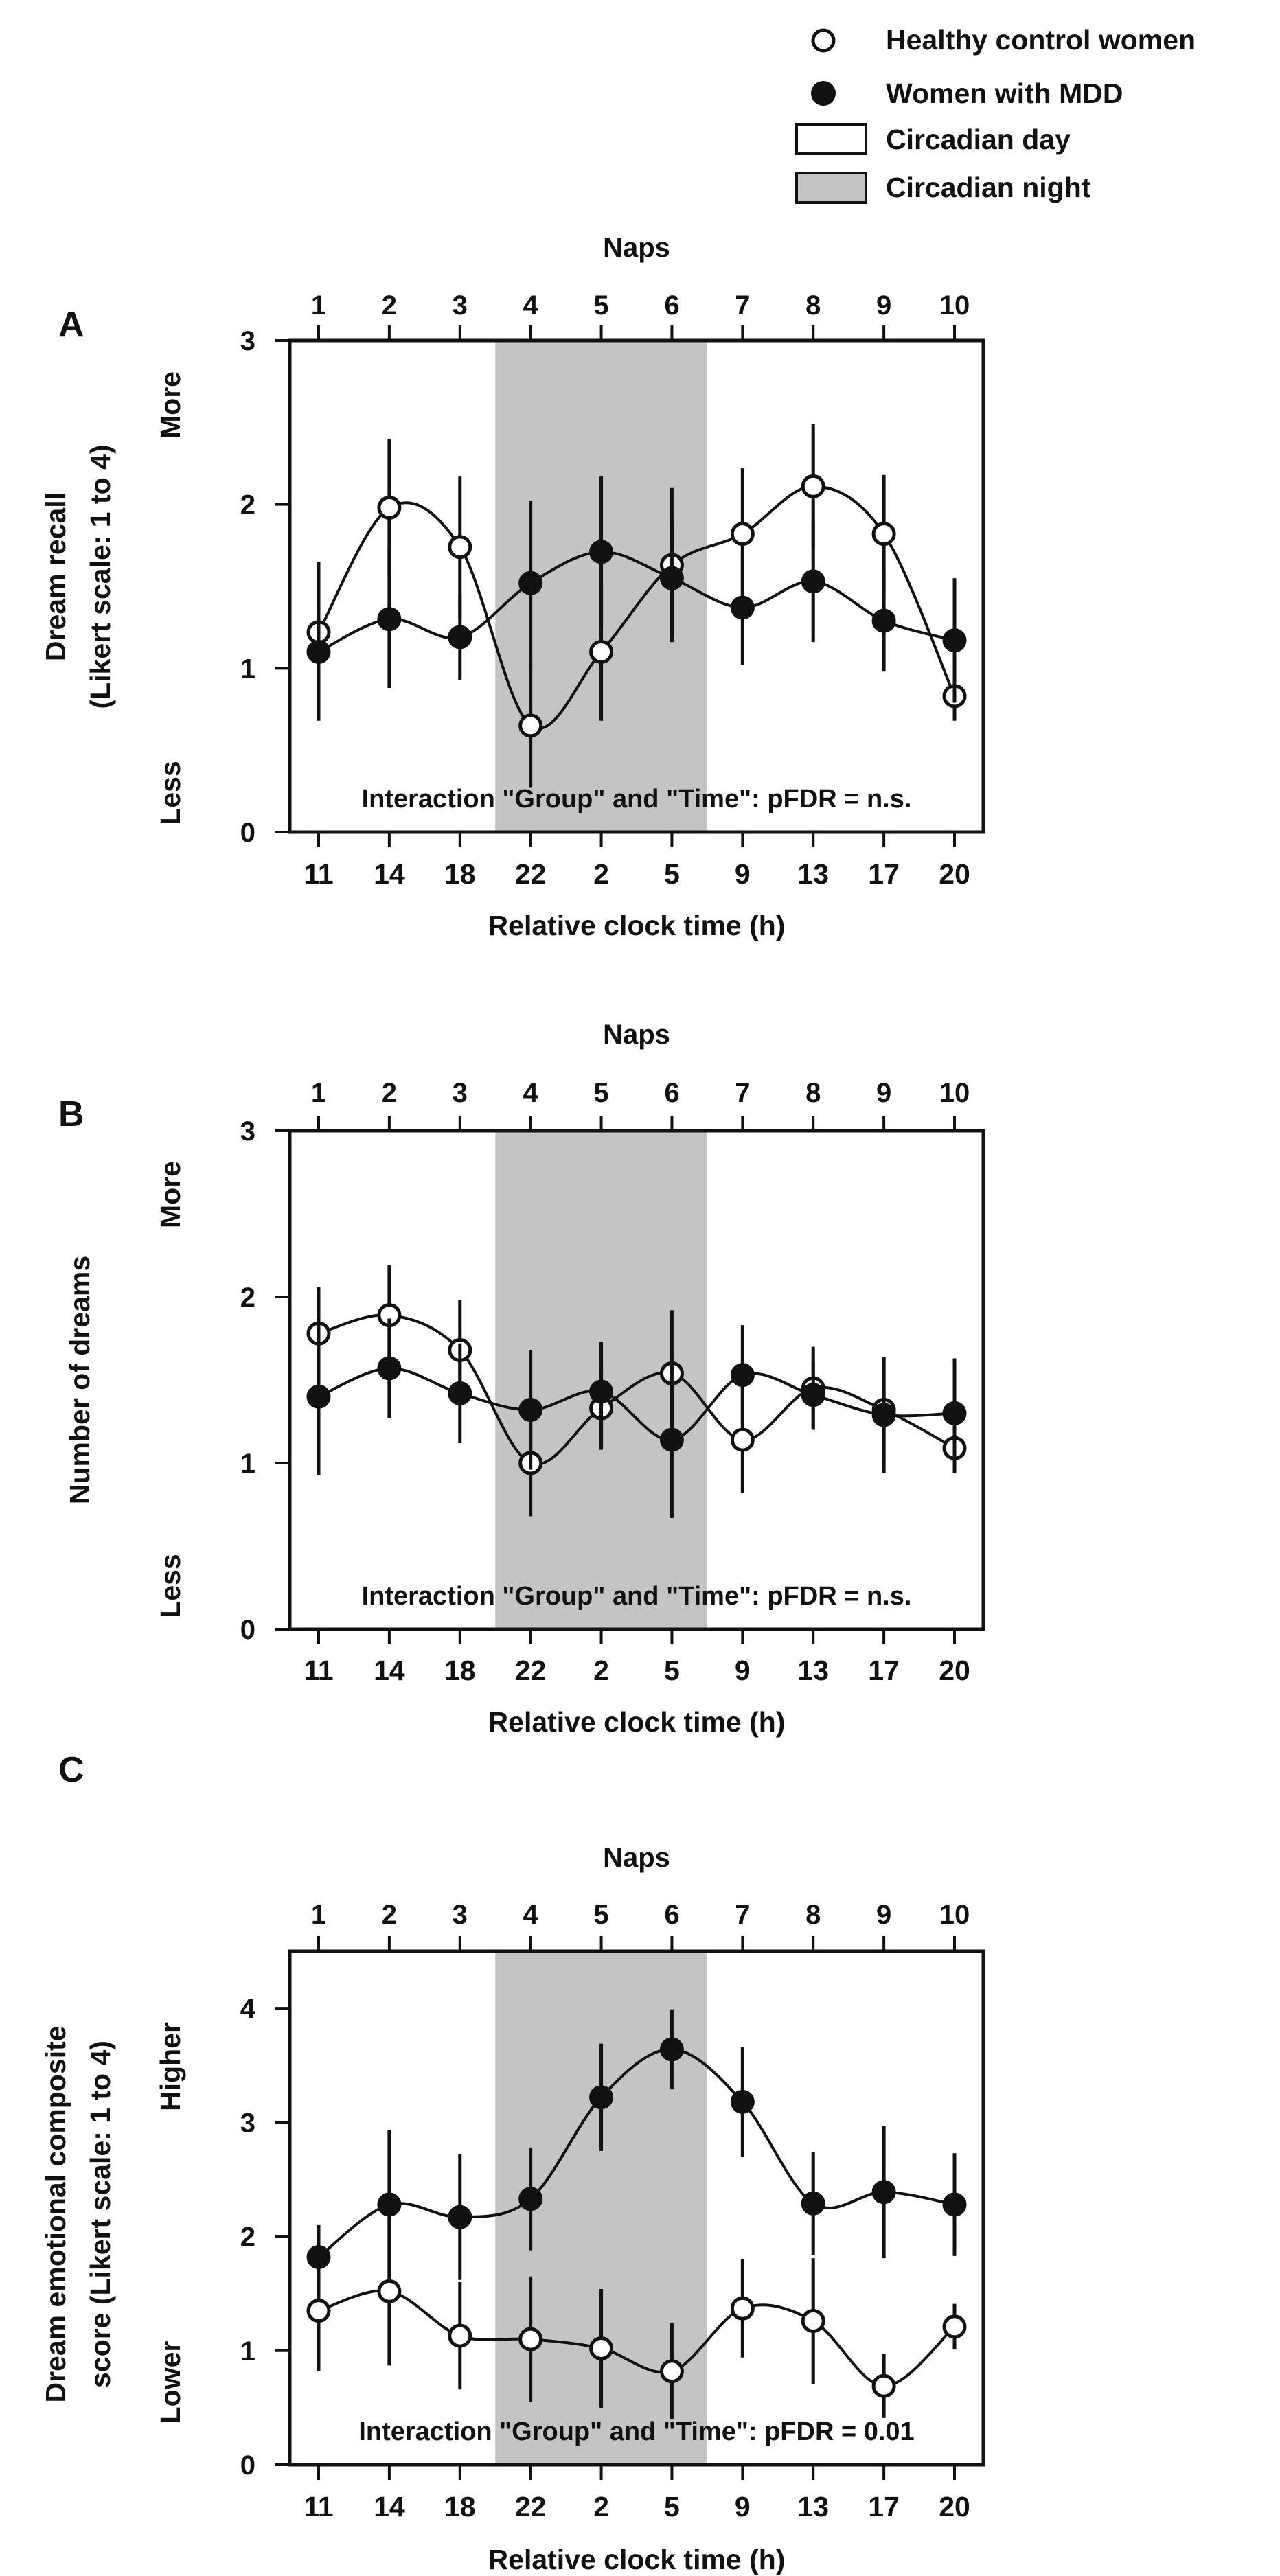 Image resolution: width=1280 pixels, height=2576 pixels. Describe the element at coordinates (100, 2214) in the screenshot. I see `y-axis-label: score (Likert scale: 1 to 4)` at that location.